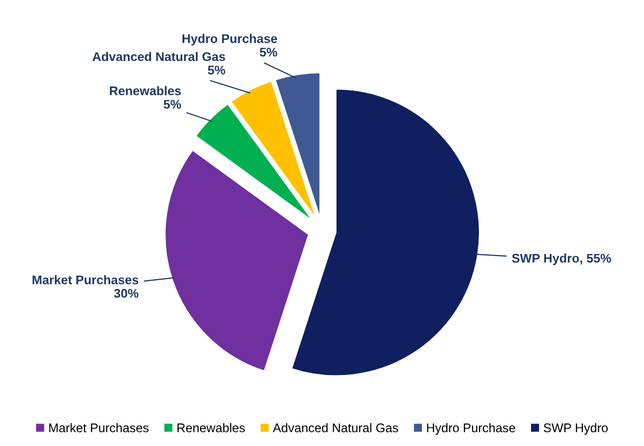 This screenshot has width=644, height=446. I want to click on text: Advanced Natural Gas 5%, so click(159, 63).